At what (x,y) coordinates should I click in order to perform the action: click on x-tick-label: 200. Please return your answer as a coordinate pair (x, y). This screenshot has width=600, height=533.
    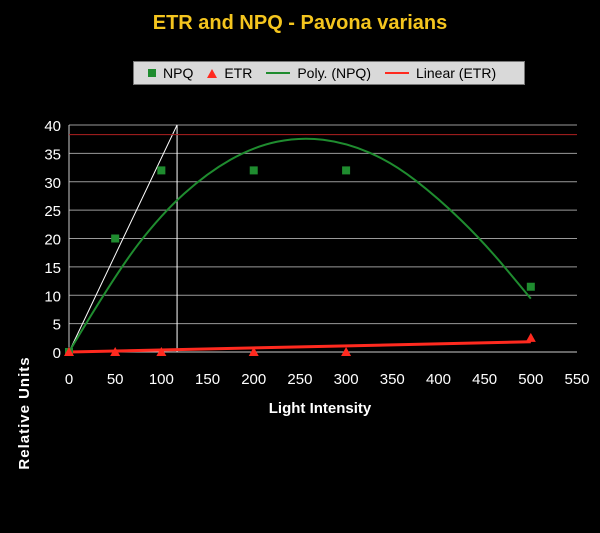
    Looking at the image, I should click on (253, 379).